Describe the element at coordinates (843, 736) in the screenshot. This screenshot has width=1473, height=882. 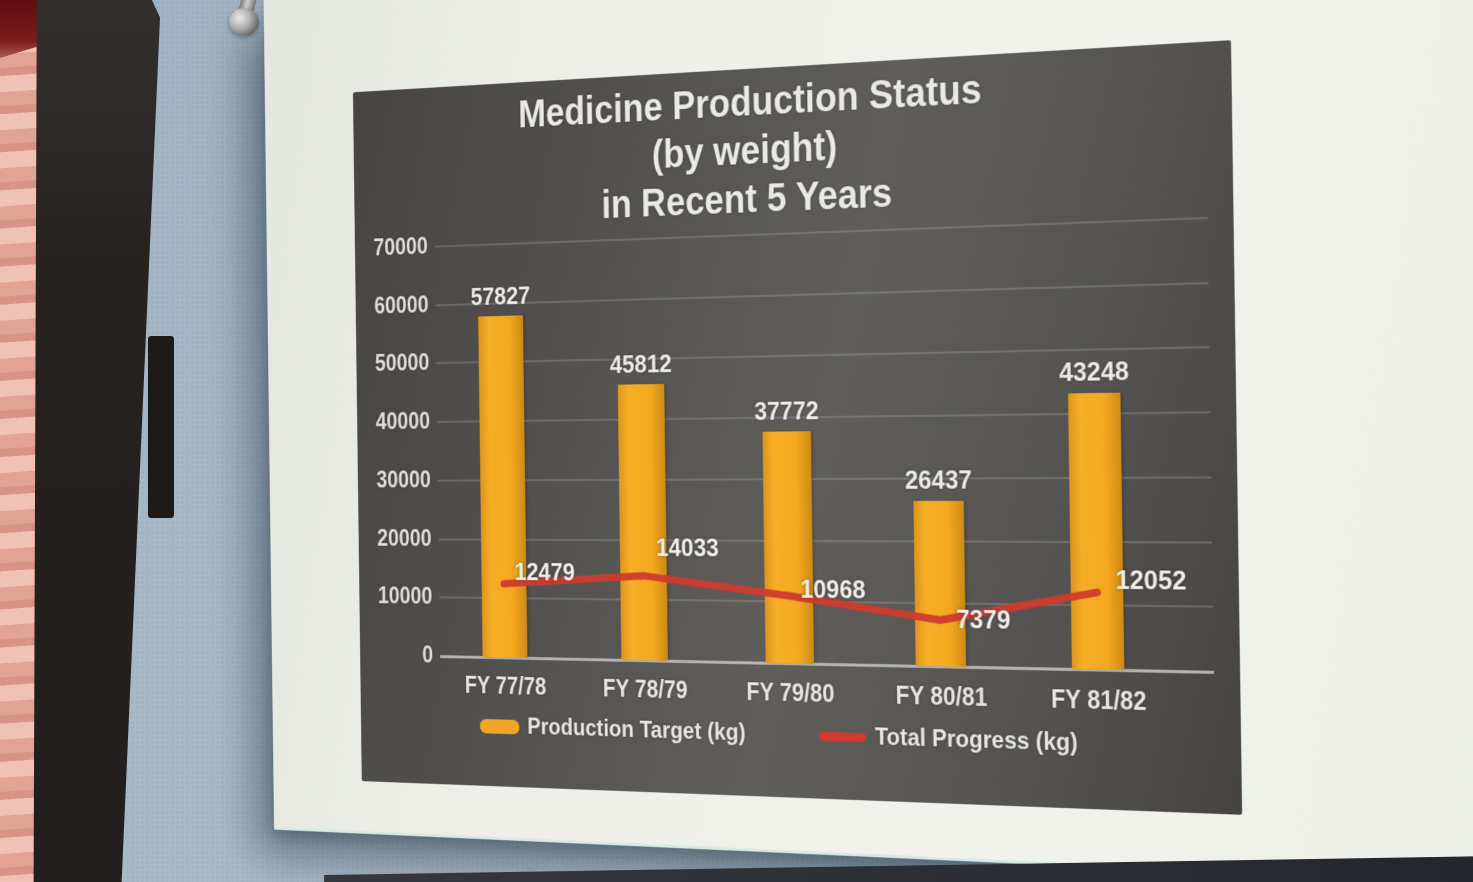
I see `line-series-swatch-icon` at that location.